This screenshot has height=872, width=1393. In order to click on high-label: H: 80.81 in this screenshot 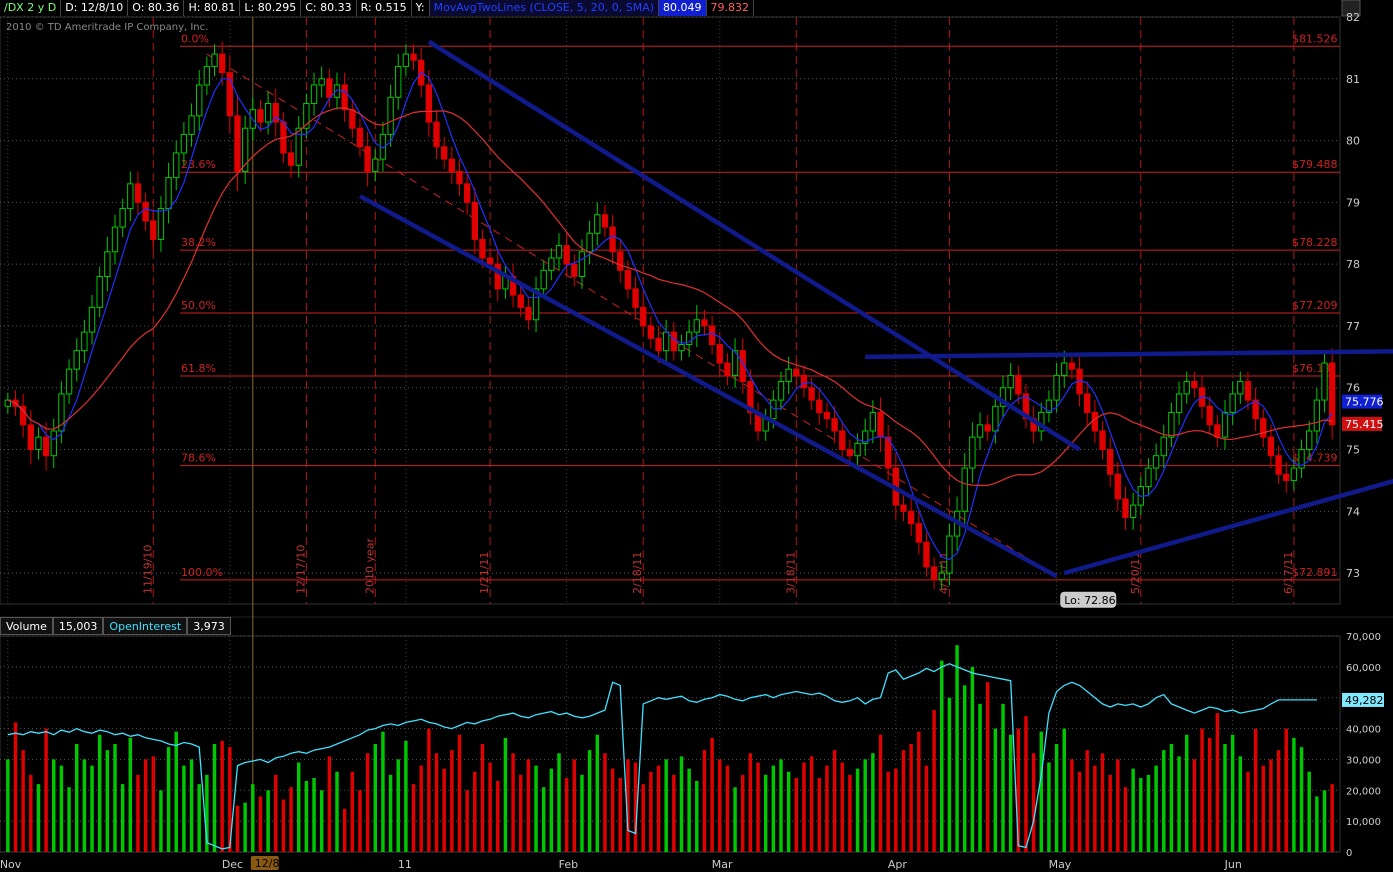, I will do `click(212, 8)`.